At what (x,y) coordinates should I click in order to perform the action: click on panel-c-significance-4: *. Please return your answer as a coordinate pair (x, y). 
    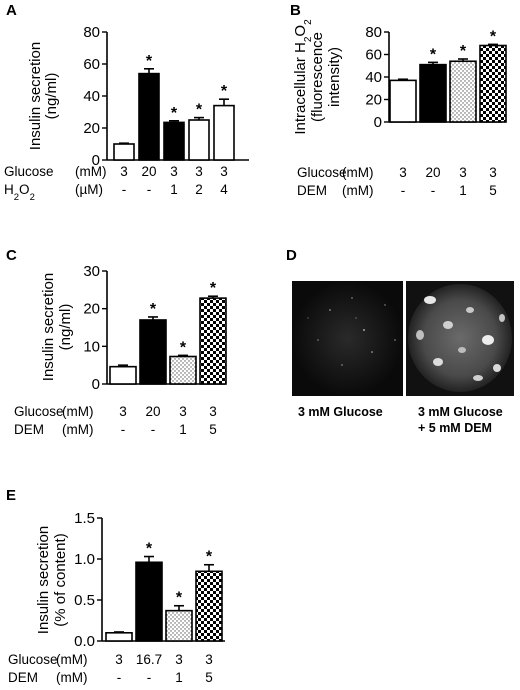
    Looking at the image, I should click on (213, 288).